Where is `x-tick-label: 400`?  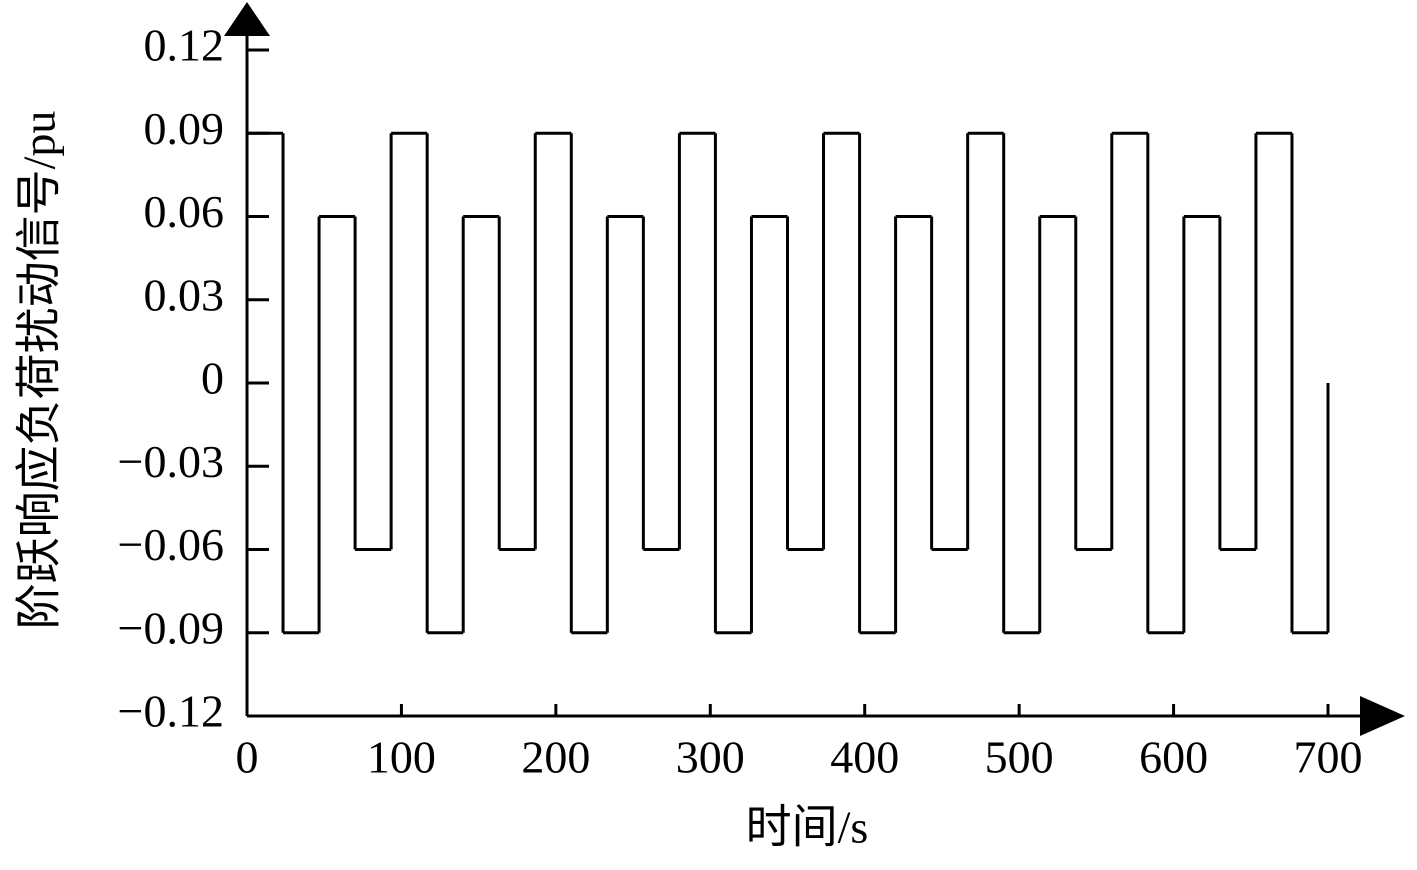 x-tick-label: 400 is located at coordinates (864, 757).